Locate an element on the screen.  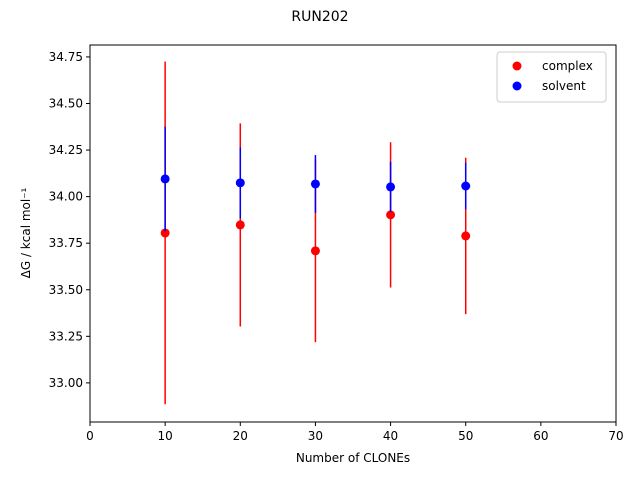
x-tick-label: 30 is located at coordinates (315, 436).